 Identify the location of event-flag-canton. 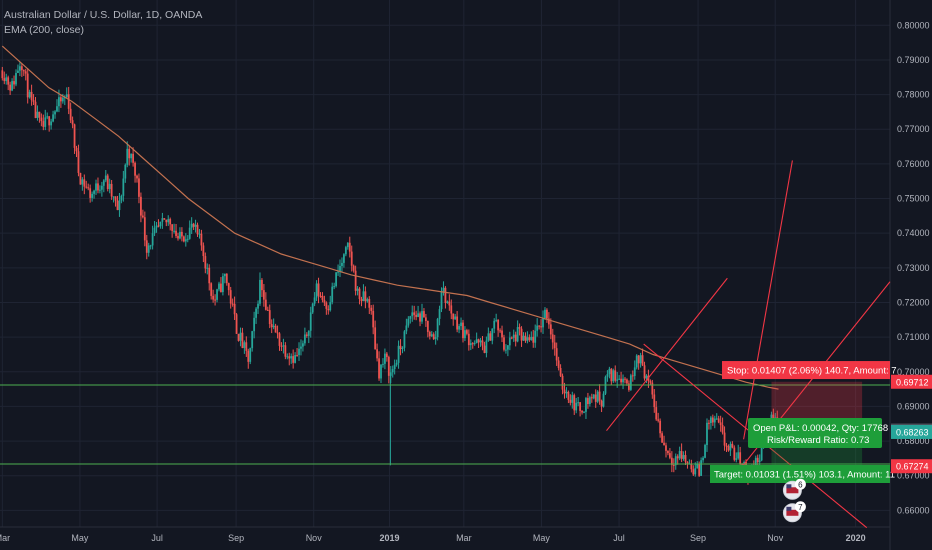
(789, 508).